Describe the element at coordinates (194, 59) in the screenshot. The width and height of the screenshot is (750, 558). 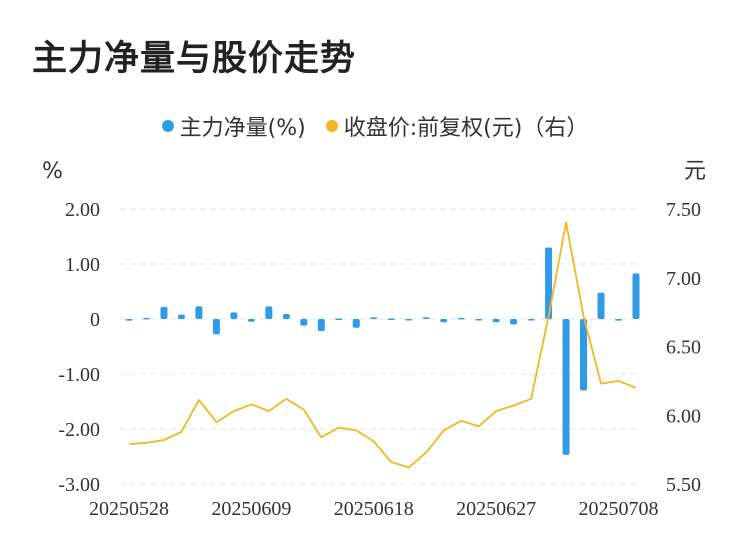
I see `chart-title: 主力净量与股价走势` at that location.